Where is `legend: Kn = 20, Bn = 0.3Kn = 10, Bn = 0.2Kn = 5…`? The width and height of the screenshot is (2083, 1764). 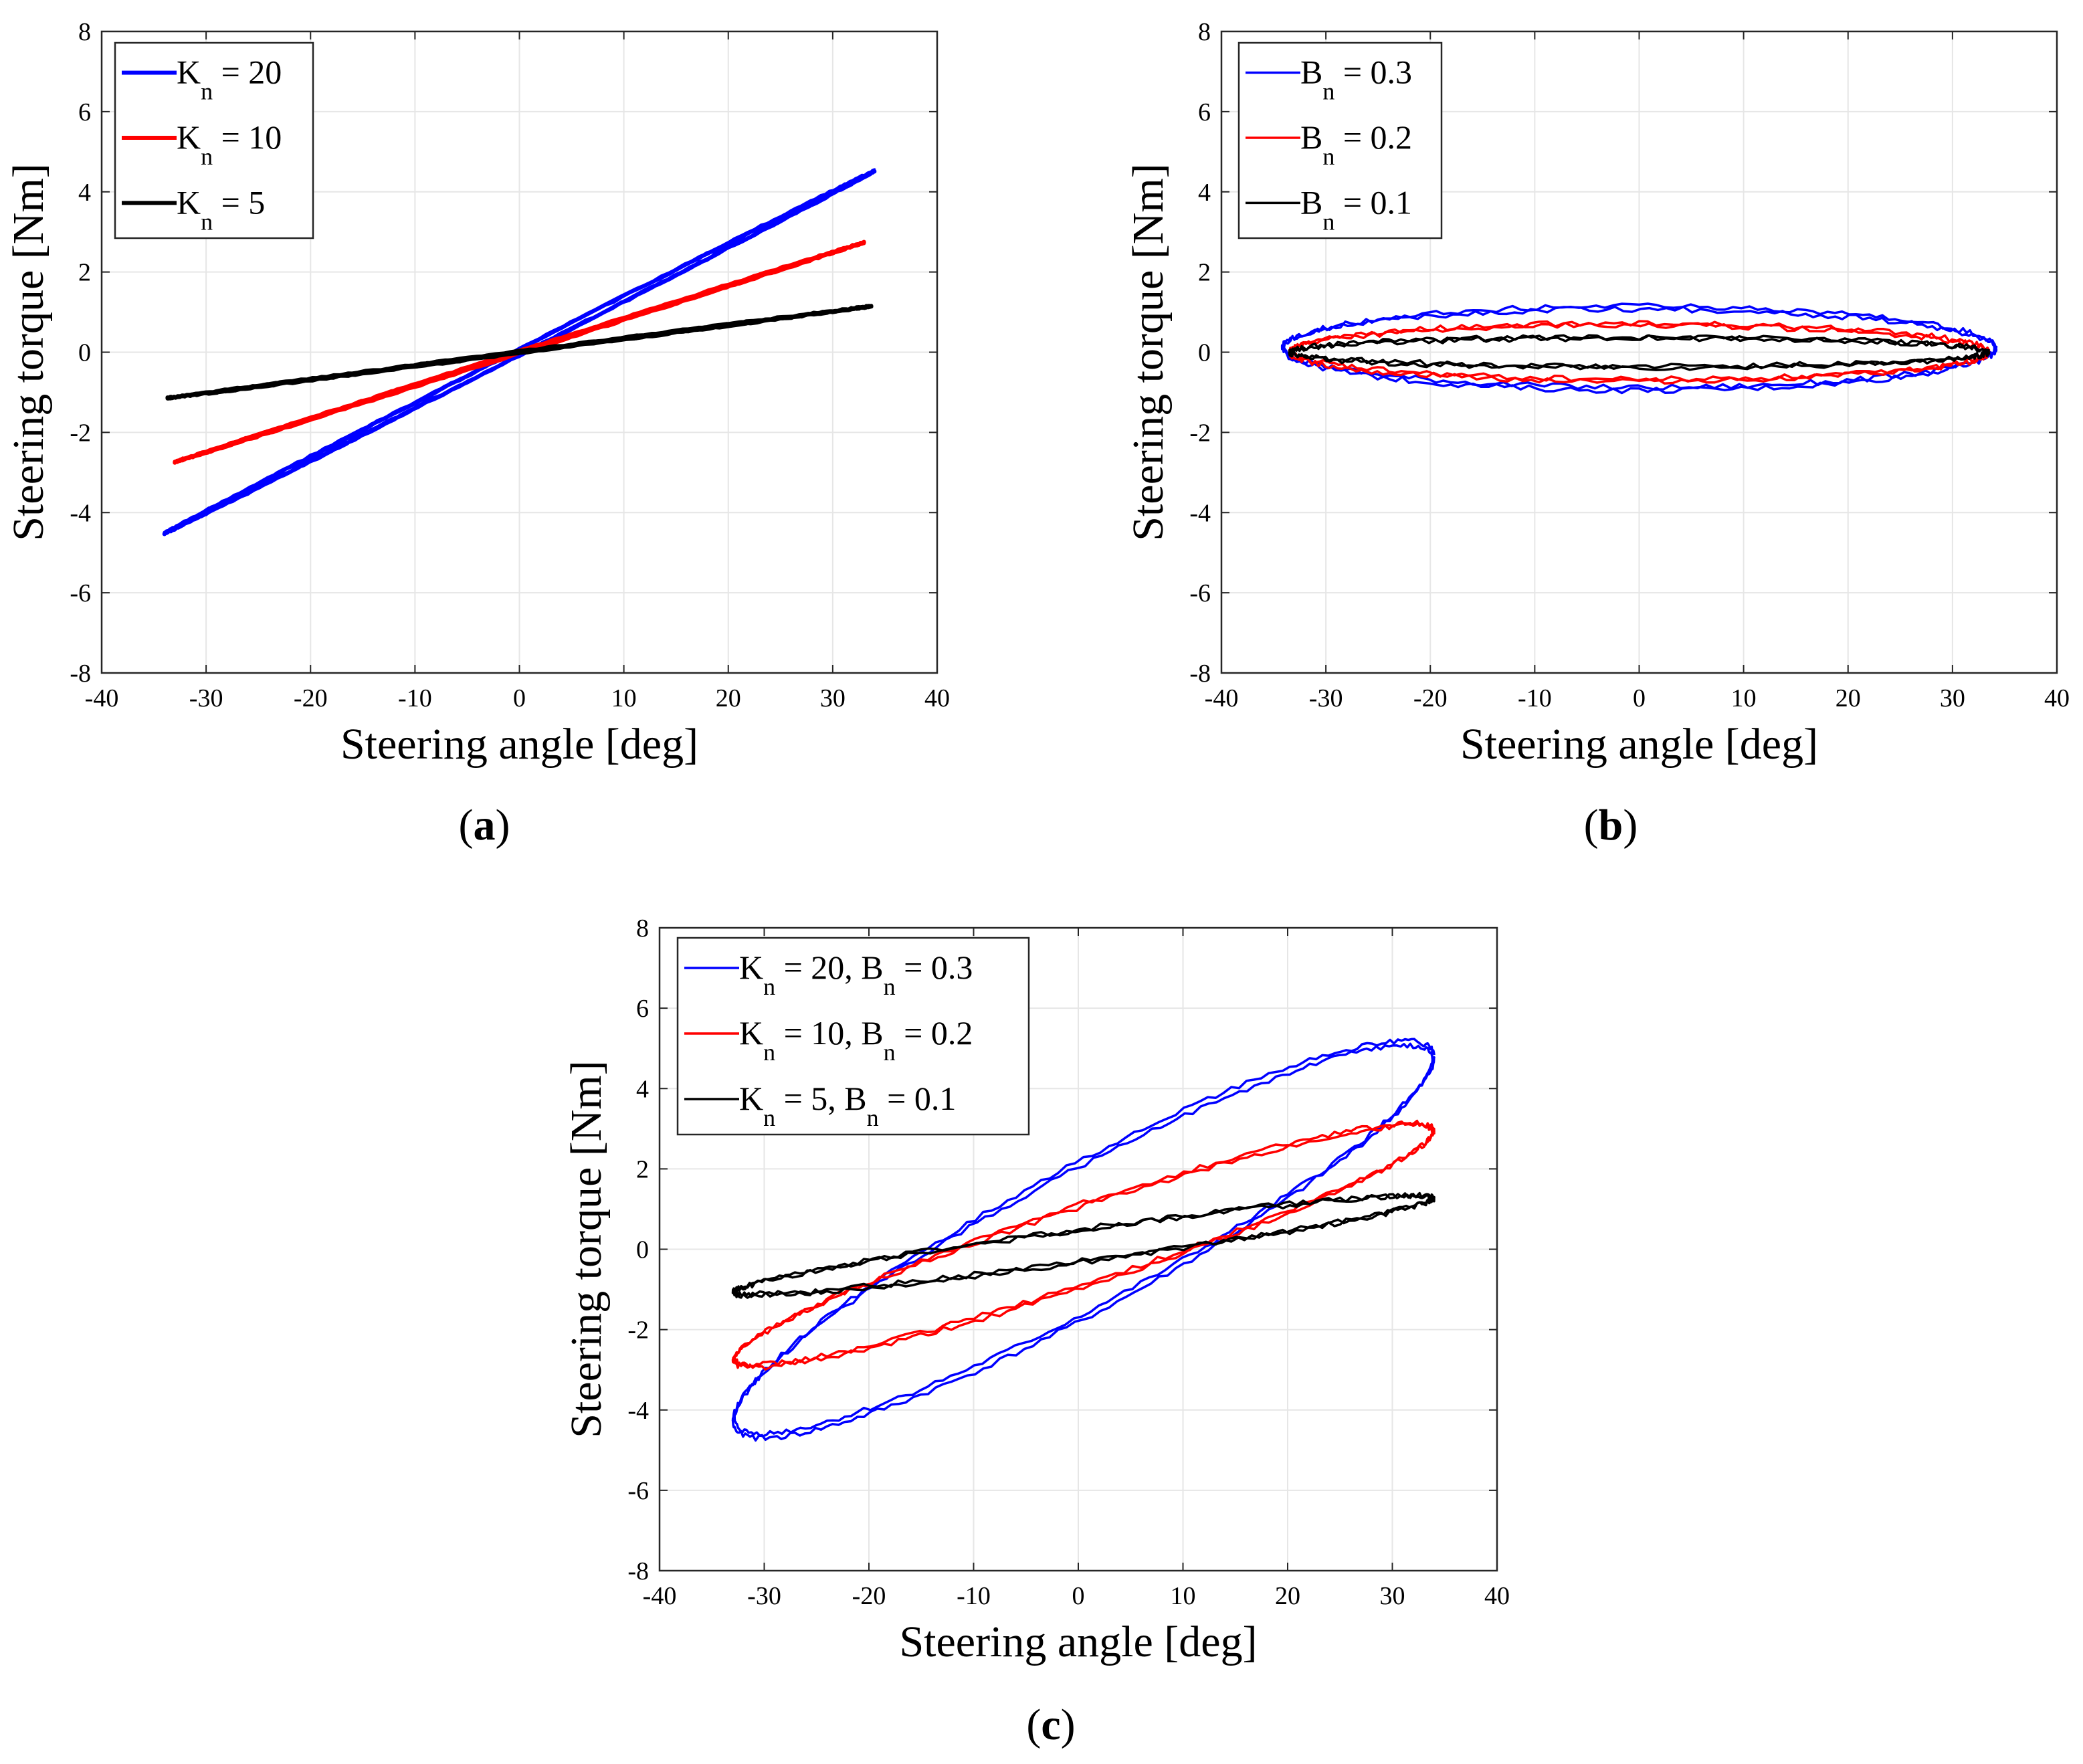
legend: Kn = 20, Bn = 0.3Kn = 10, Bn = 0.2Kn = 5… is located at coordinates (853, 1036).